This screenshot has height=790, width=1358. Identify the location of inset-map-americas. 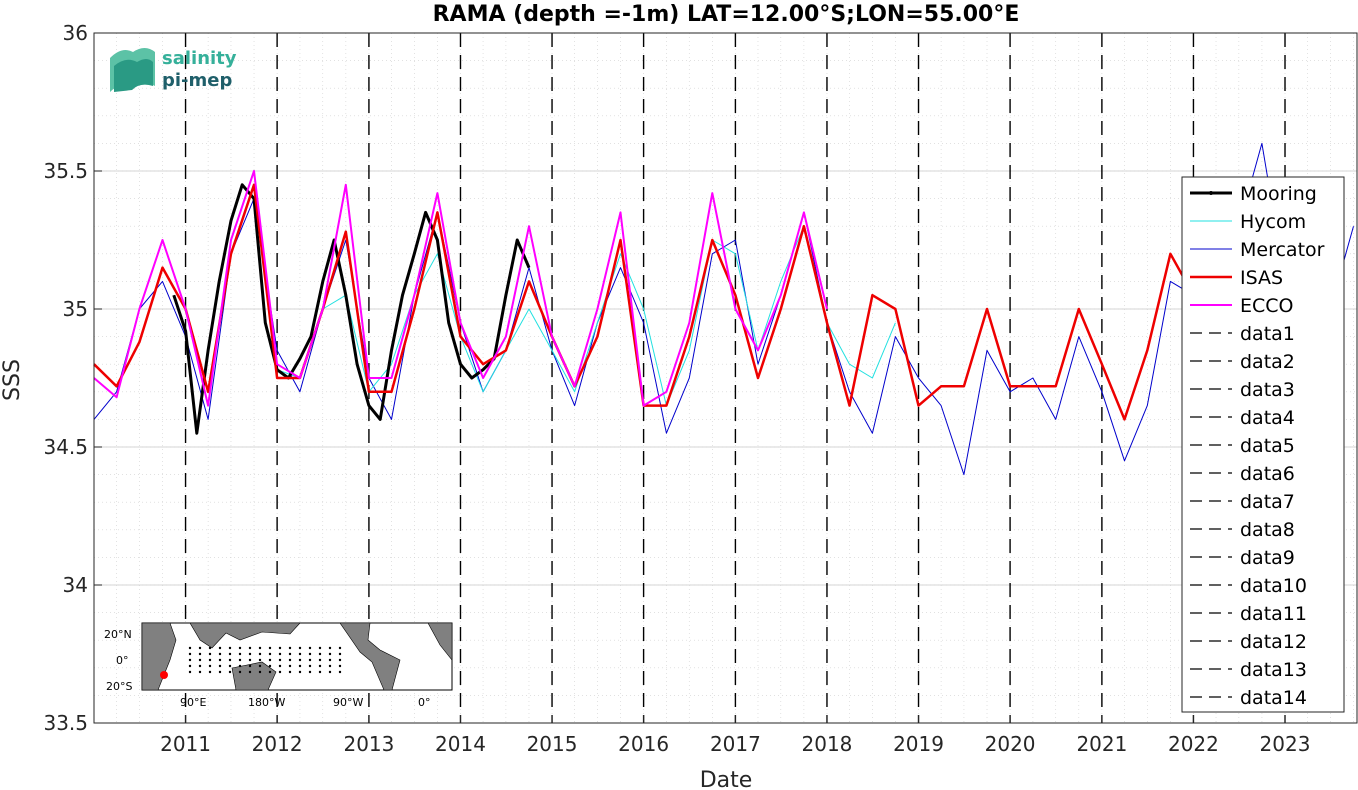
(370, 656).